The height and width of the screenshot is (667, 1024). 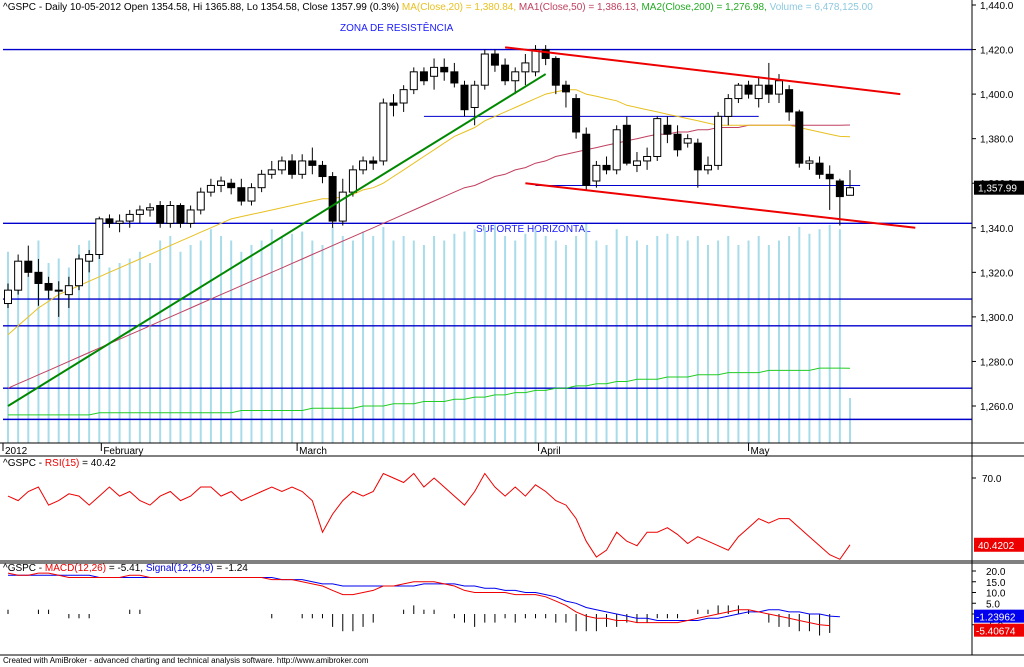 I want to click on header-ma50: MA1(Close,50) = 1,386.13,, so click(x=578, y=7).